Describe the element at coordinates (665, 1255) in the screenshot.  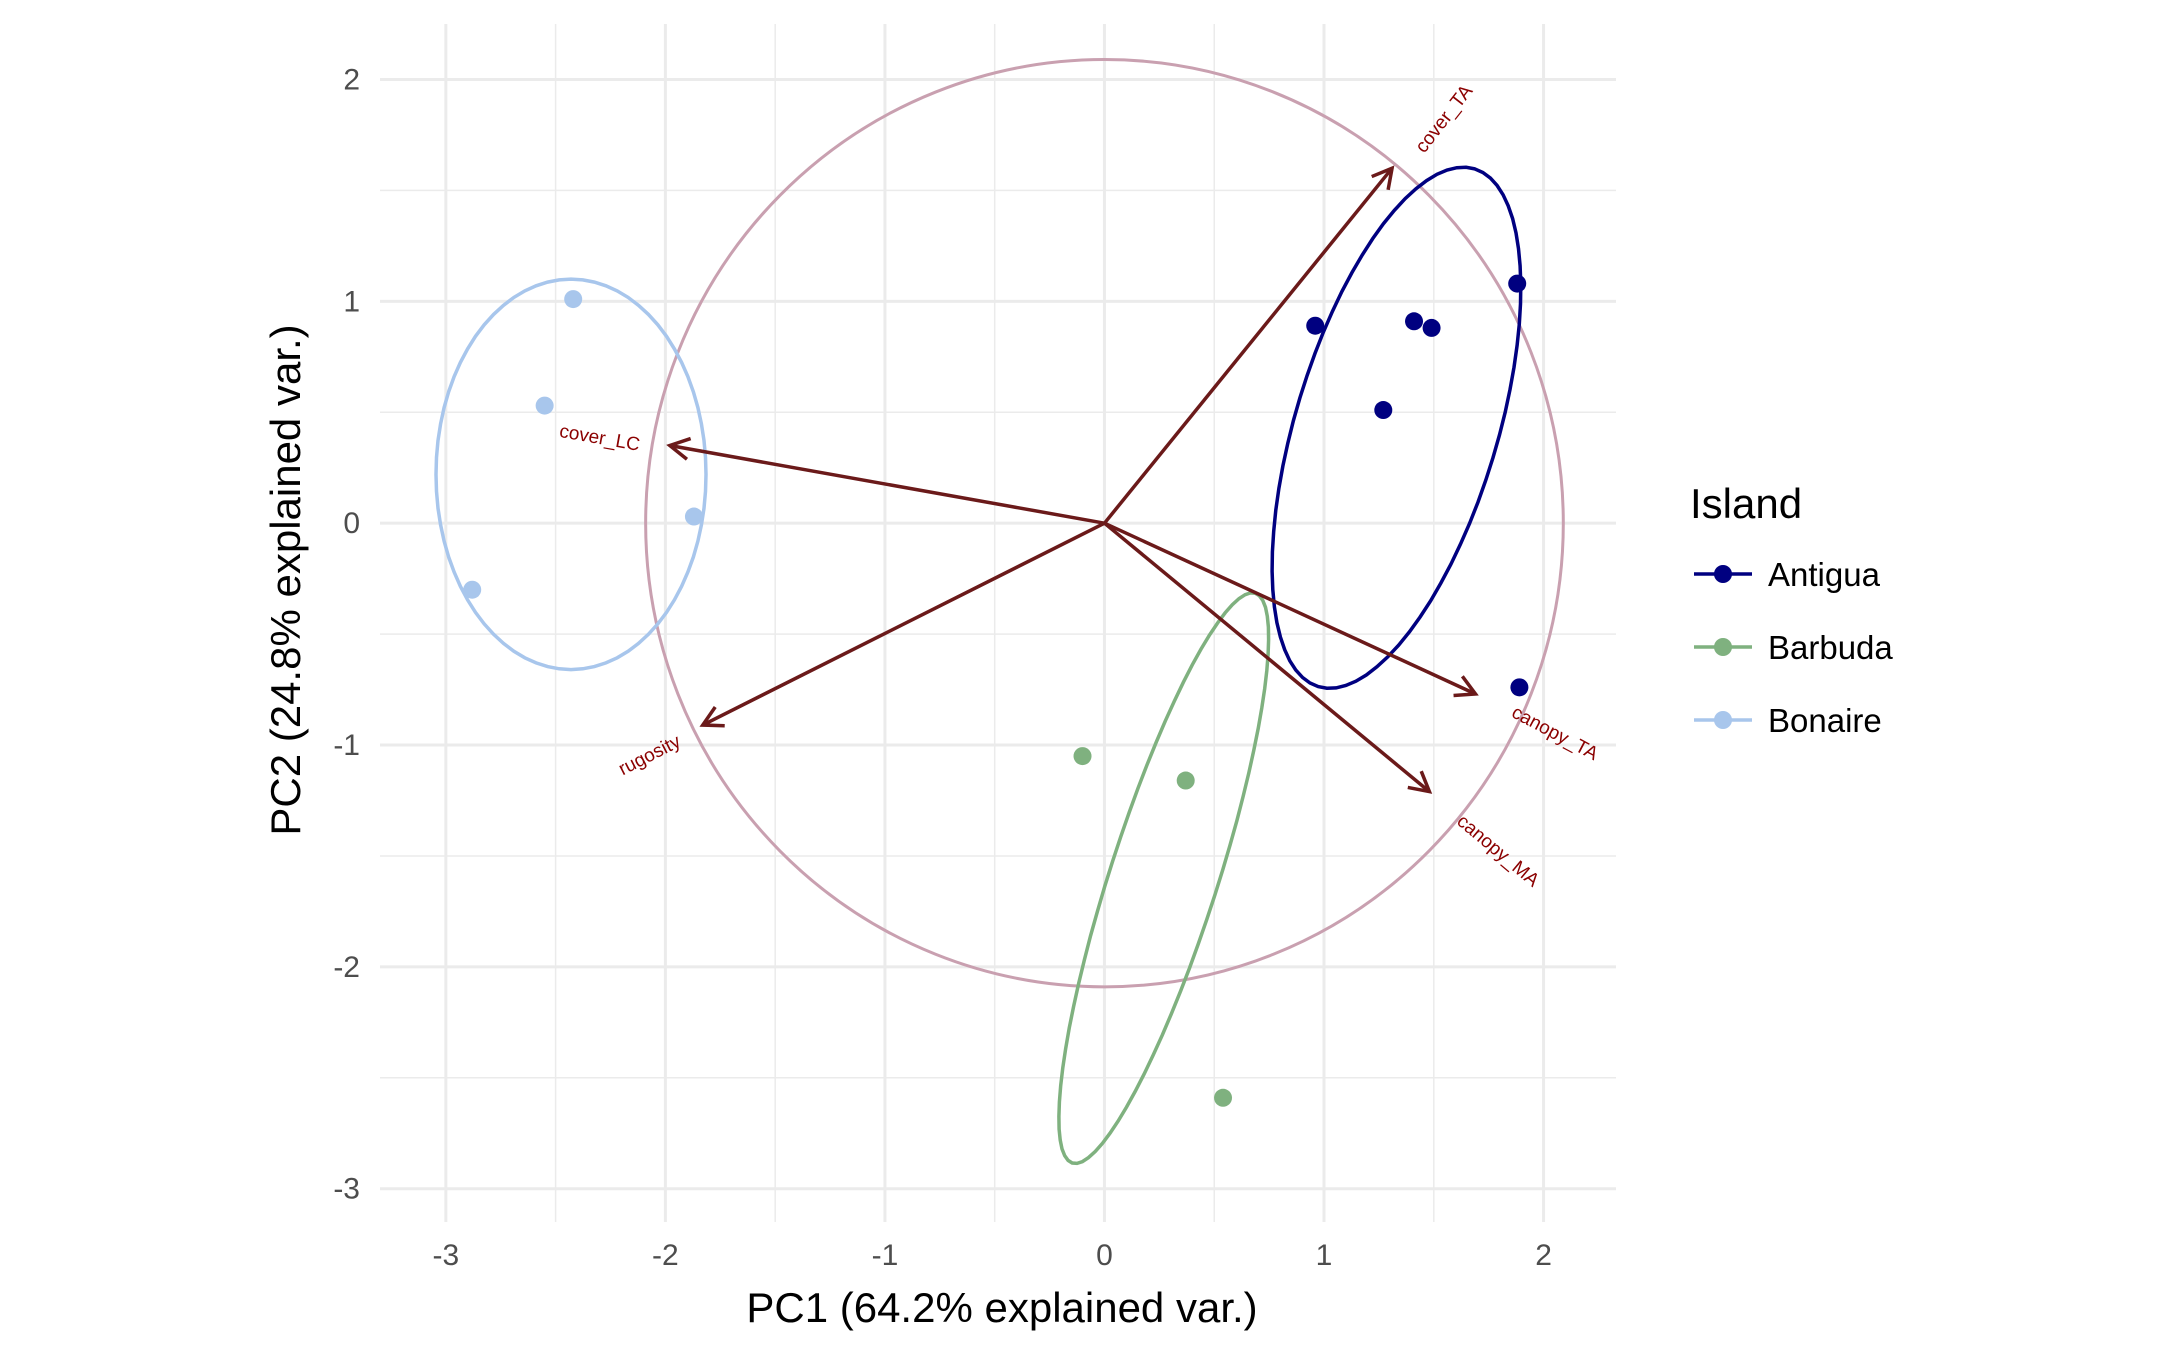
I see `x-tick-label: -2` at that location.